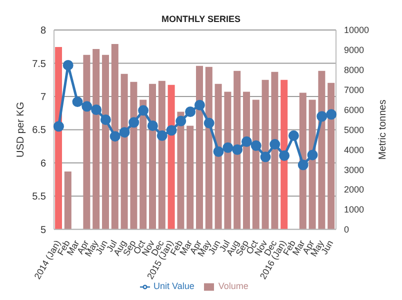  Describe the element at coordinates (43, 164) in the screenshot. I see `y-tick-label: 6` at that location.